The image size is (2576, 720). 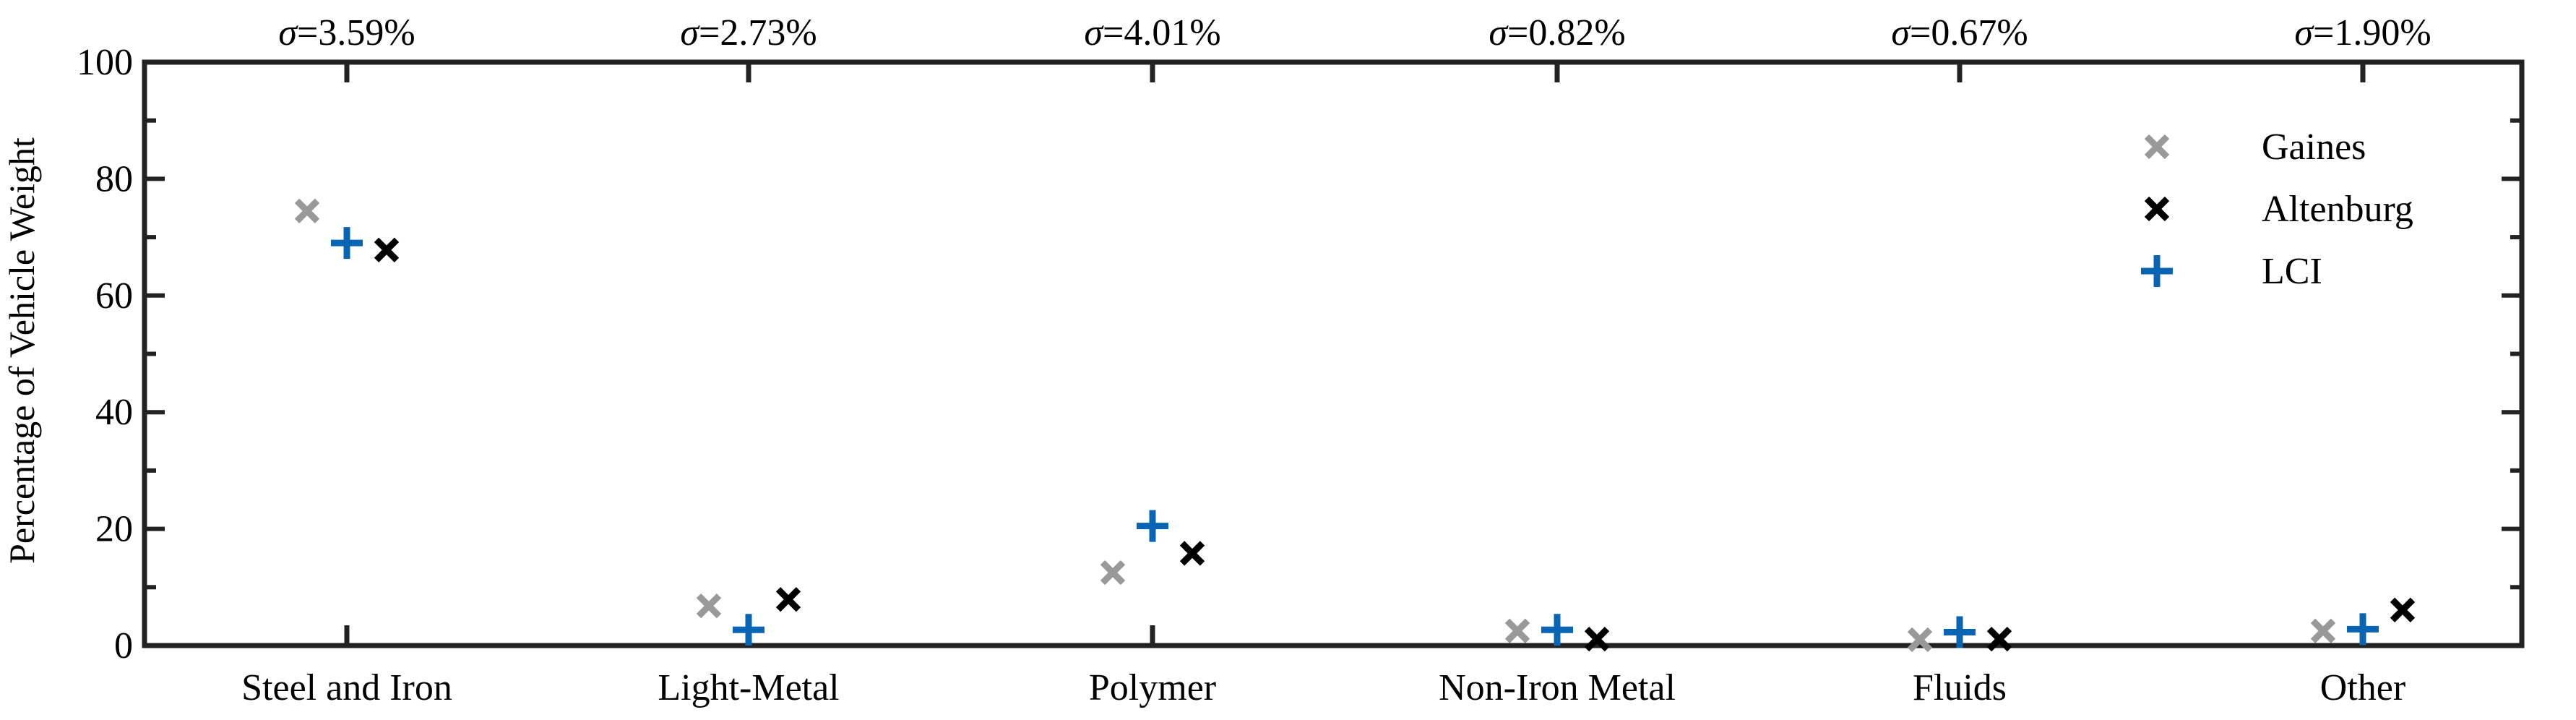 What do you see at coordinates (105, 62) in the screenshot?
I see `y-tick-label: 100` at bounding box center [105, 62].